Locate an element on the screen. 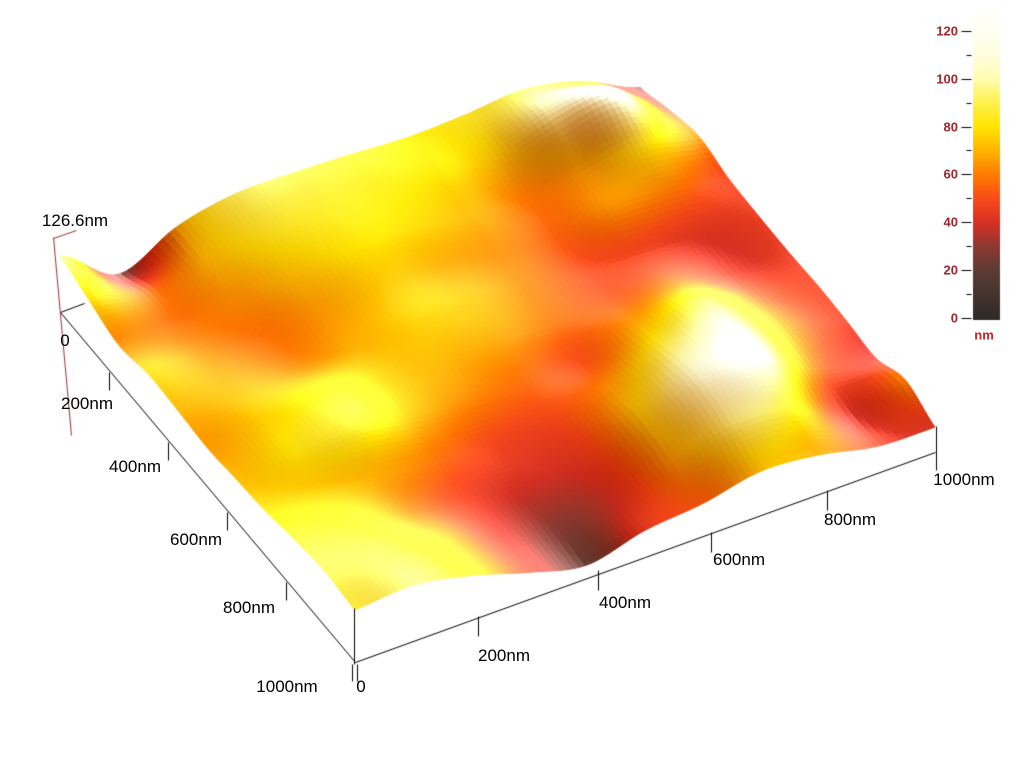 The height and width of the screenshot is (771, 1023). colorbar-tick-label-3: 60 is located at coordinates (950, 174).